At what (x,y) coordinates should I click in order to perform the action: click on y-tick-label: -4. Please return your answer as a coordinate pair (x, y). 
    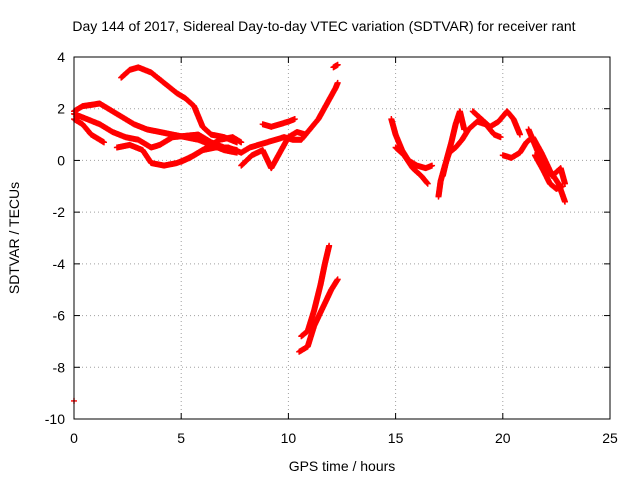
    Looking at the image, I should click on (59, 264).